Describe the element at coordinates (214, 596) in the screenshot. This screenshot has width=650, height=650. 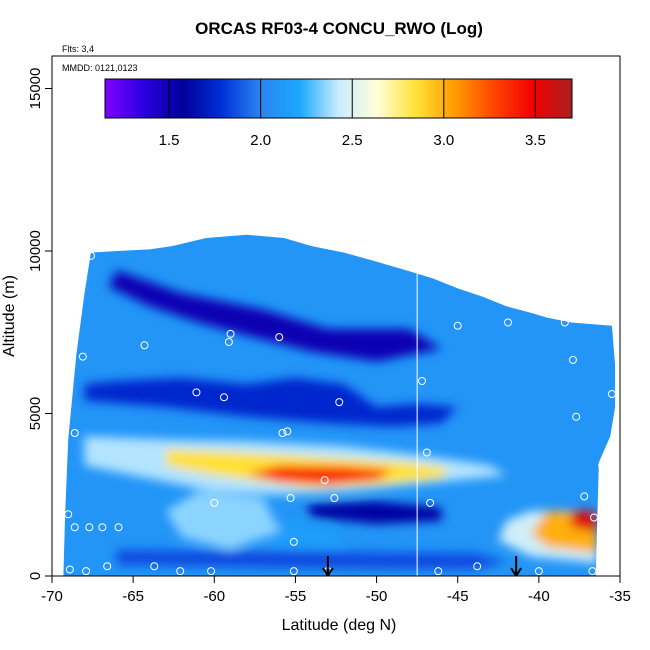
I see `x-tick-label: -60` at that location.